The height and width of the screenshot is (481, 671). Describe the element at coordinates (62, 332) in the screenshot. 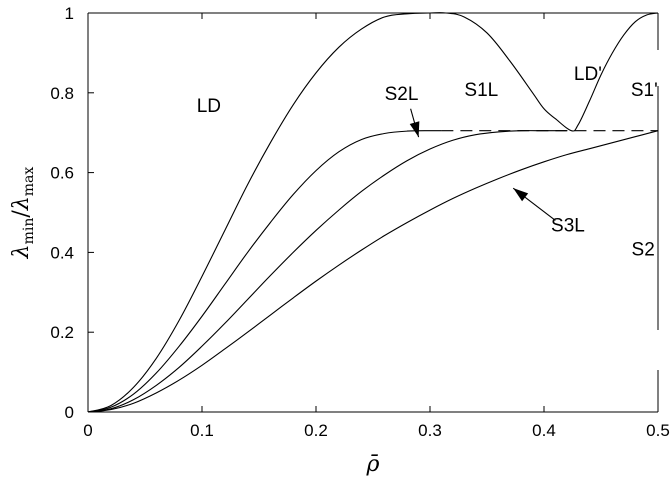

I see `y-tick-label: 0.2` at that location.